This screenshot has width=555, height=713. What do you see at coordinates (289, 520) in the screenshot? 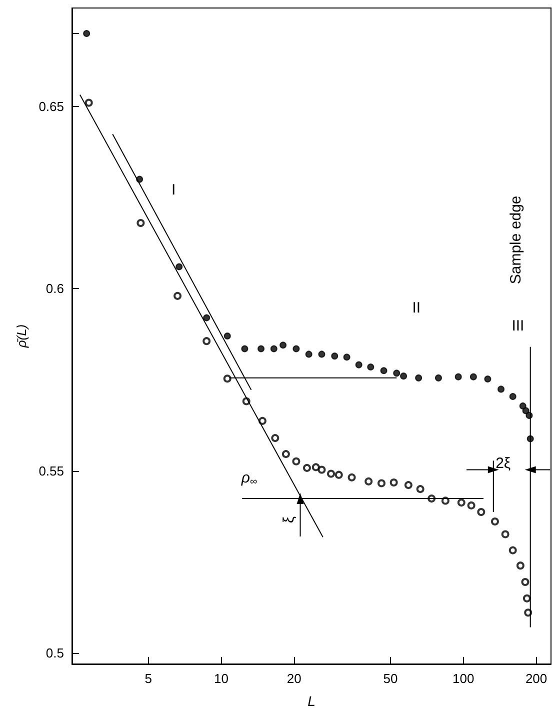
I see `annotation: ξ` at bounding box center [289, 520].